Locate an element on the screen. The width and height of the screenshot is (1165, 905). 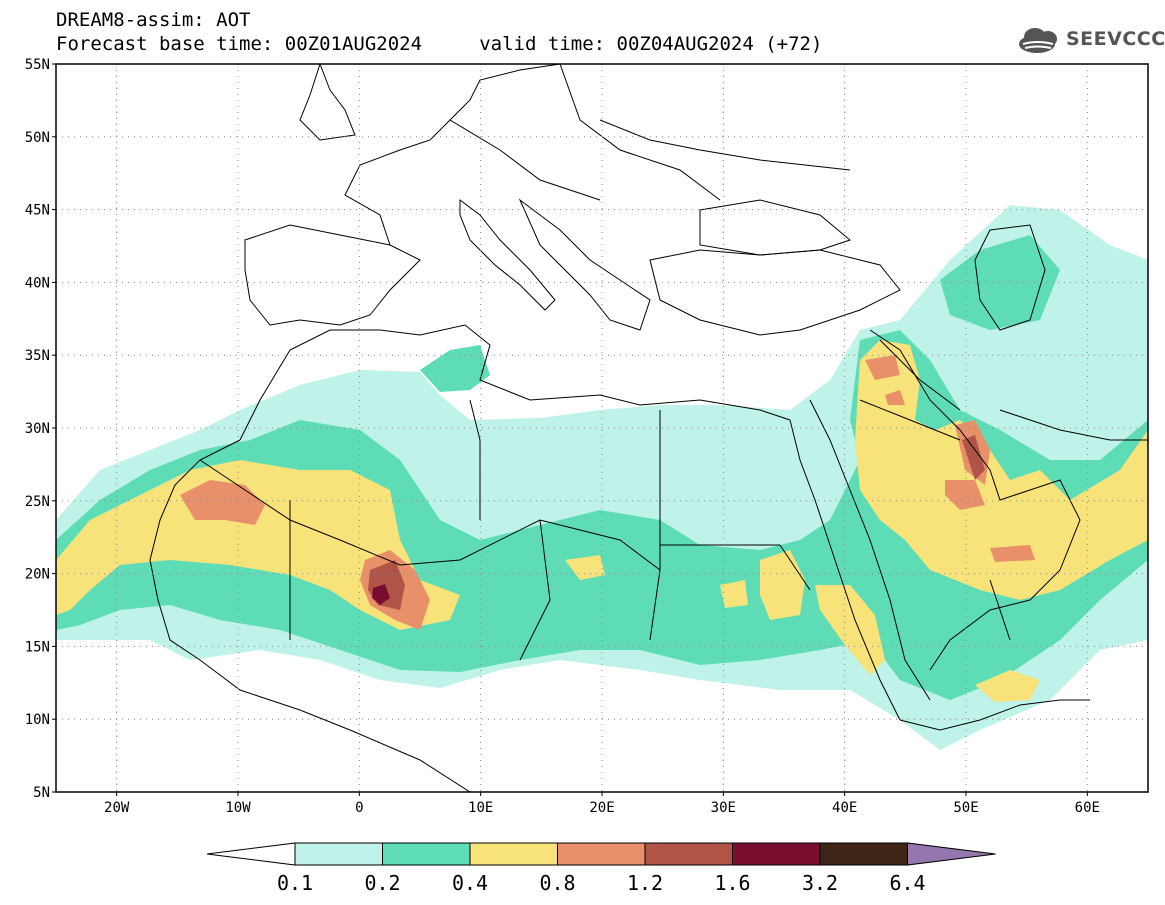
lon-label: 40E is located at coordinates (844, 808).